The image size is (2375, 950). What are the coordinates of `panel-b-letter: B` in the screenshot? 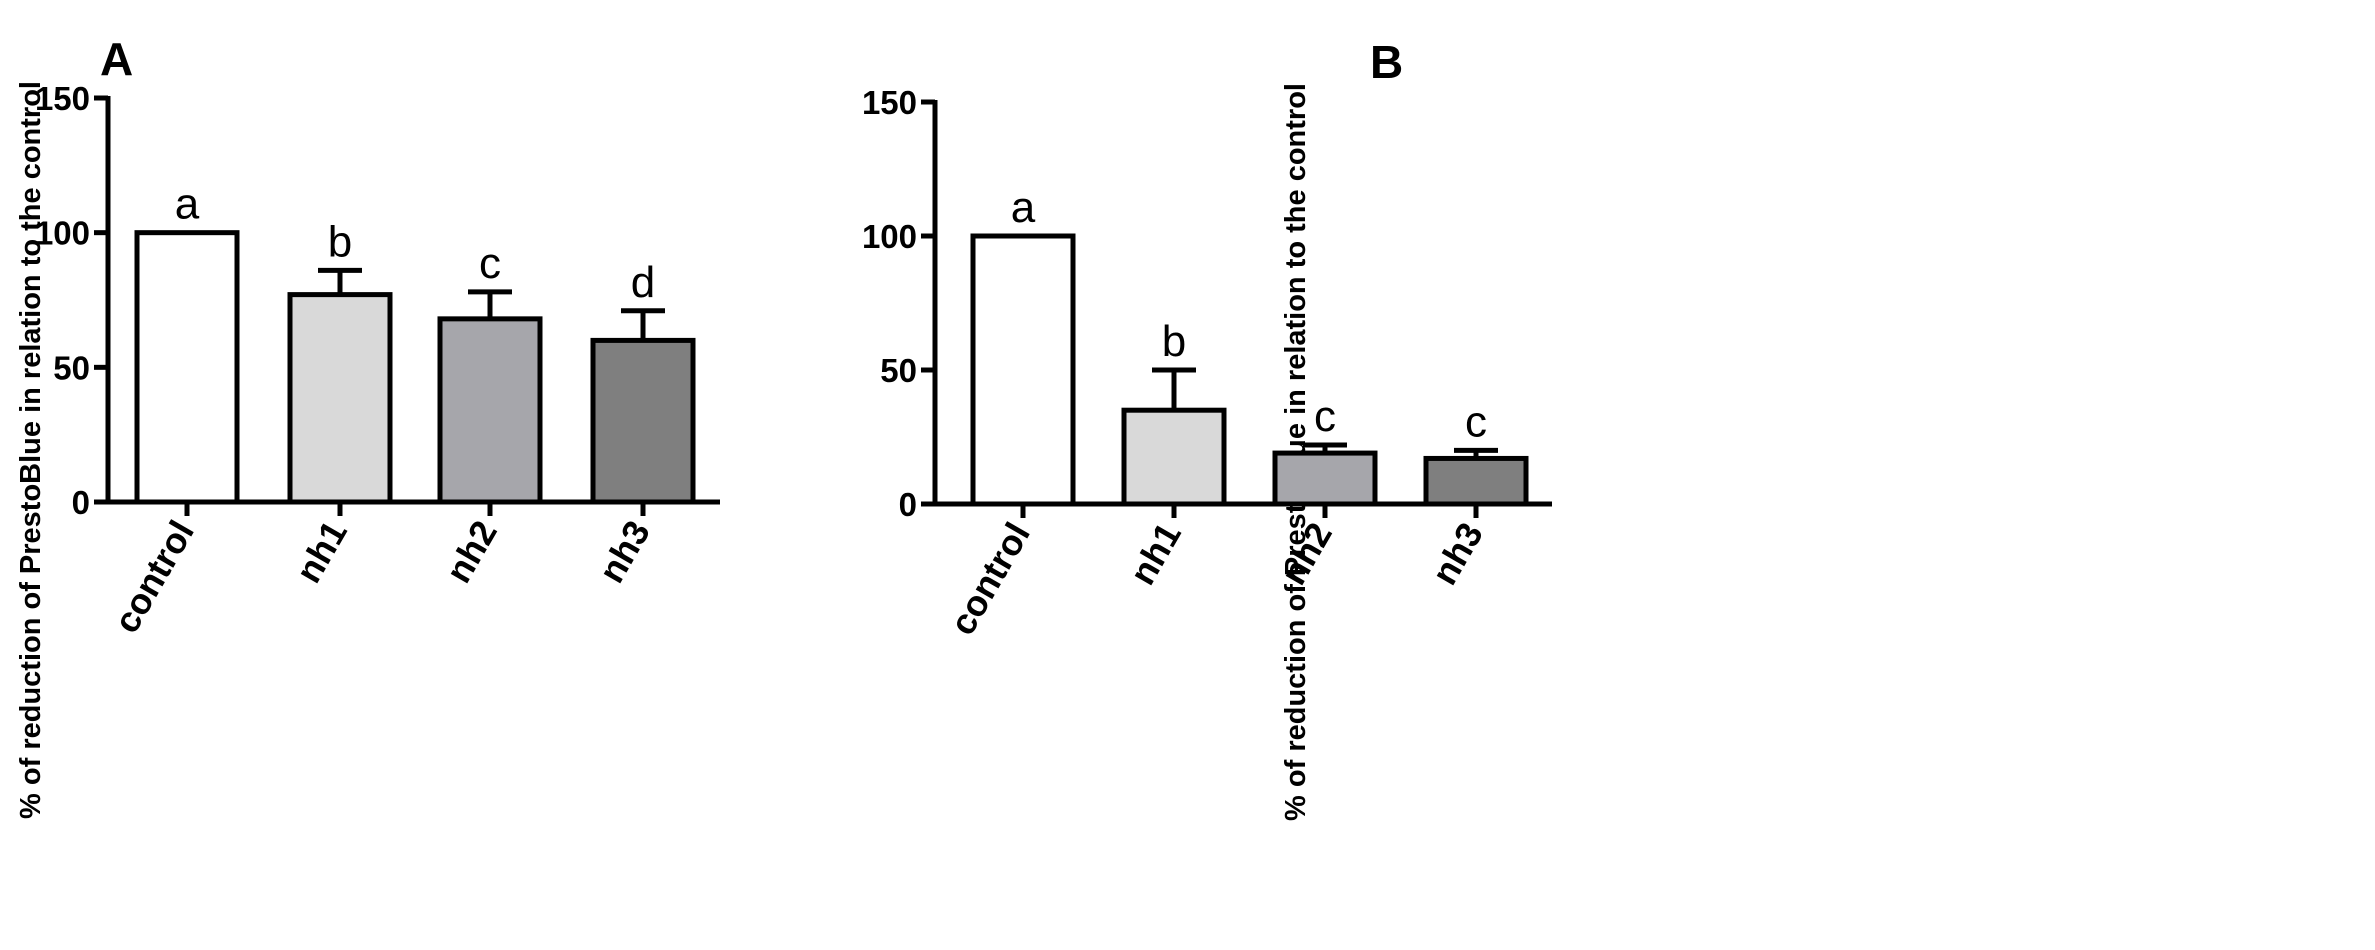 It's located at (1386, 62).